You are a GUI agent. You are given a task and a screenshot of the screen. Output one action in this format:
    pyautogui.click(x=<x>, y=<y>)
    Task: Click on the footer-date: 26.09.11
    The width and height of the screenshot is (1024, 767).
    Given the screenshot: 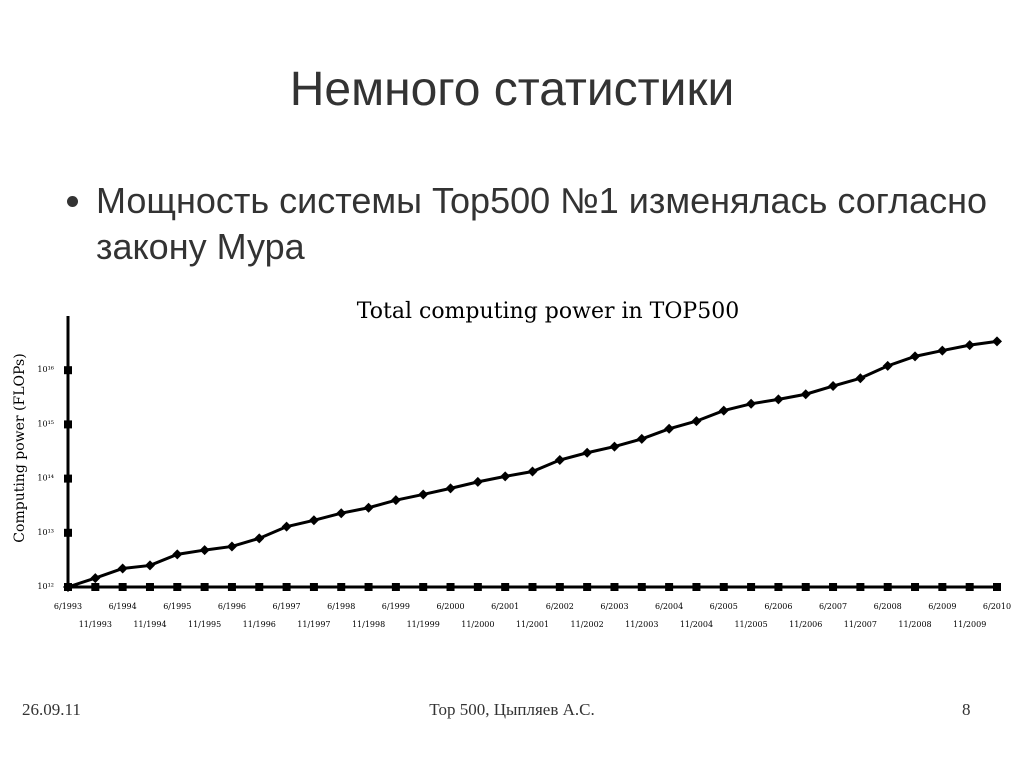 What is the action you would take?
    pyautogui.click(x=51, y=709)
    